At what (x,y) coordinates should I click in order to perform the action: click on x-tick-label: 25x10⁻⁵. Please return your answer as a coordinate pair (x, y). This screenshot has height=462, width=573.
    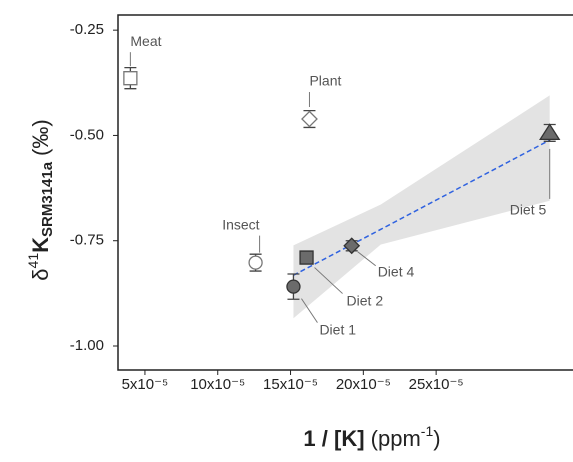
    Looking at the image, I should click on (436, 384).